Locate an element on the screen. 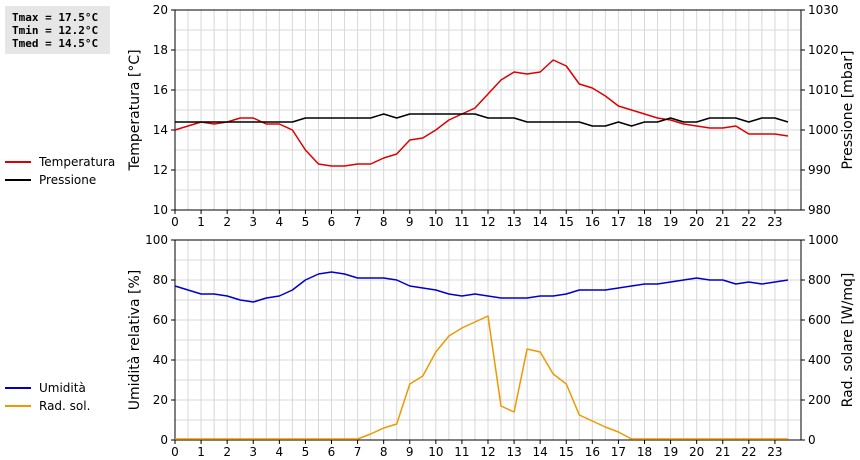 Image resolution: width=860 pixels, height=460 pixels. series-line-pressione is located at coordinates (482, 120).